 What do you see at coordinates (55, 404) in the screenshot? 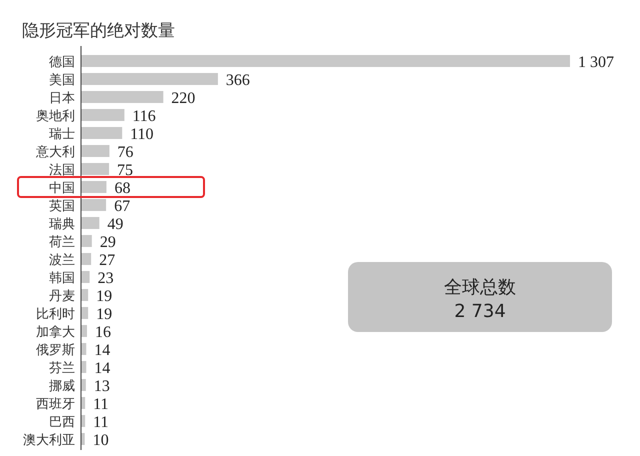
I see `y-tick-label: 西班牙` at bounding box center [55, 404].